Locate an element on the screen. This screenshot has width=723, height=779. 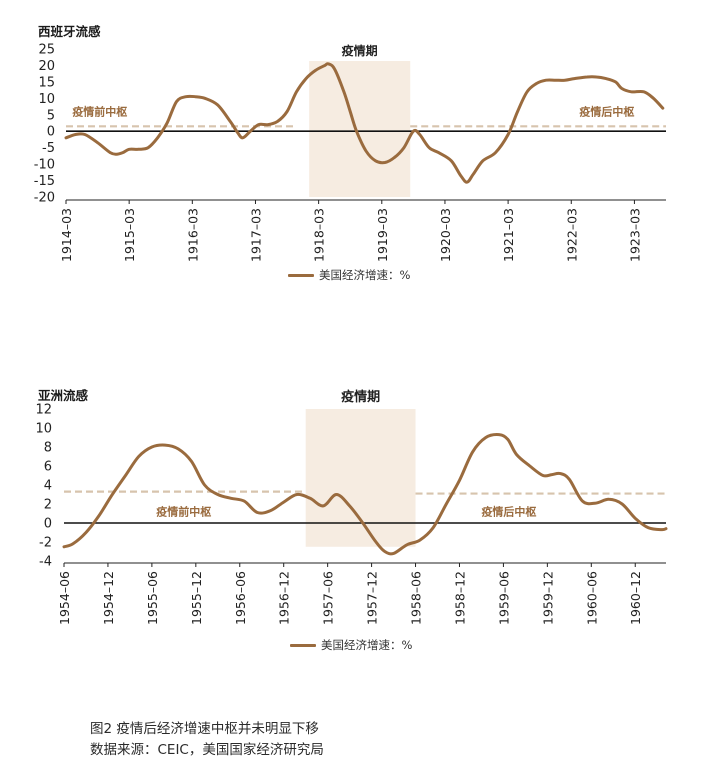
chart2-legend: 美国经济增速：% is located at coordinates (351, 645).